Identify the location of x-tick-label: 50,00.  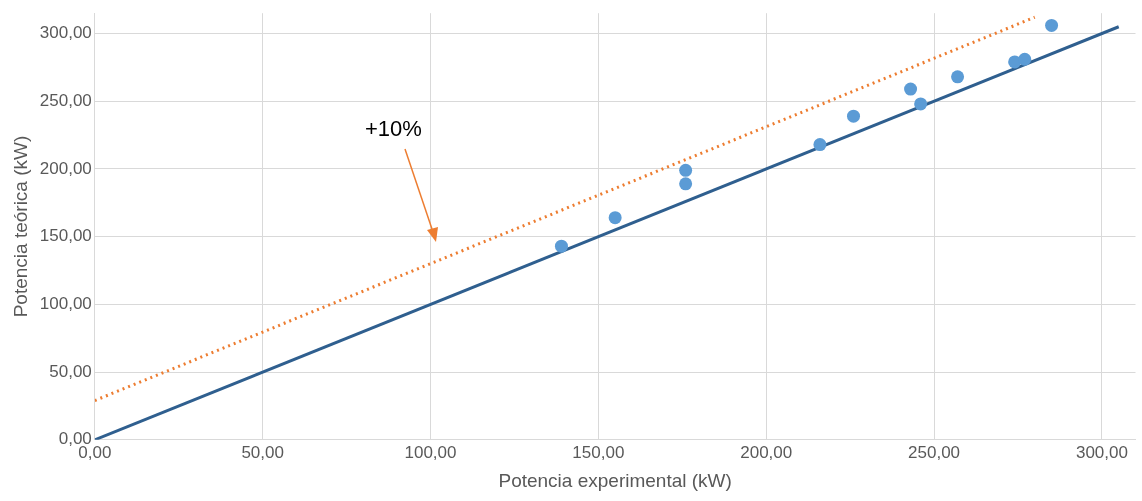
(262, 452).